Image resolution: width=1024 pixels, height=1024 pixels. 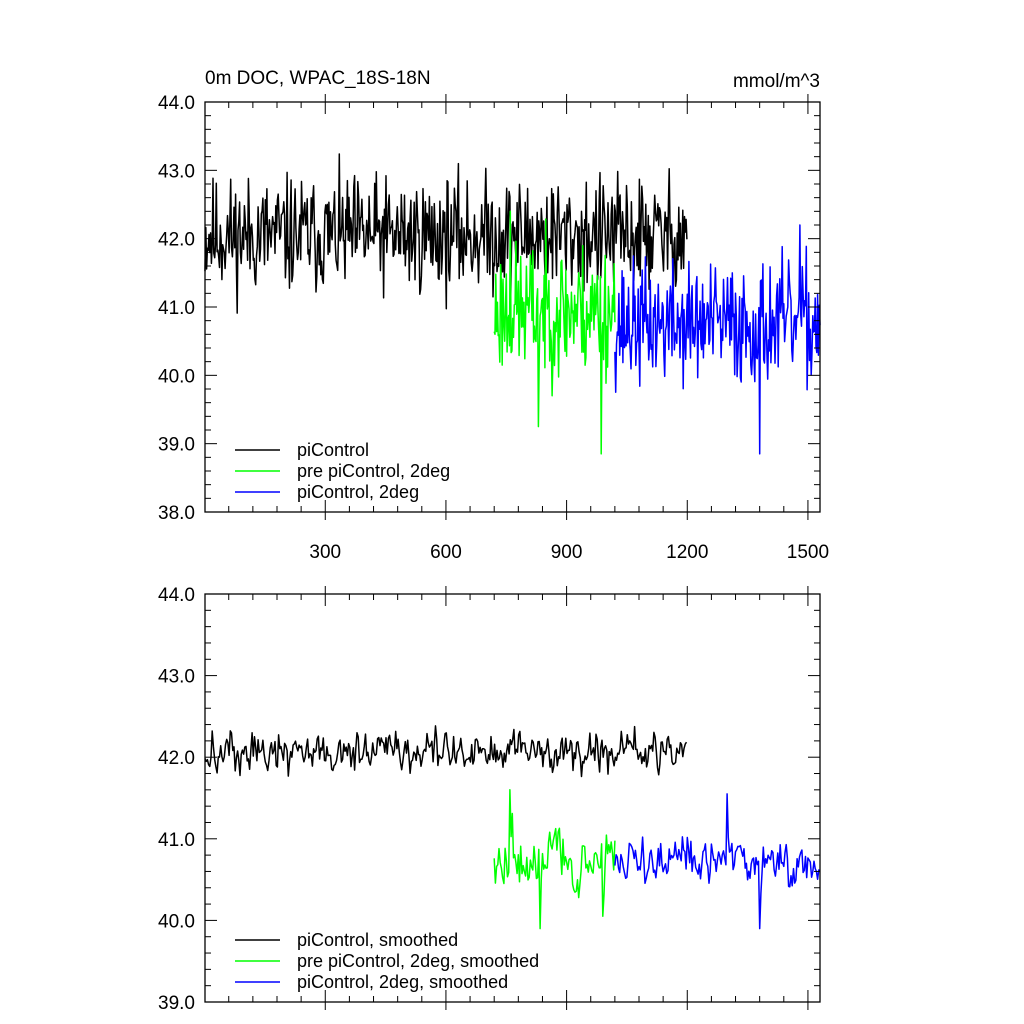 What do you see at coordinates (567, 552) in the screenshot?
I see `x-tick-label: 900` at bounding box center [567, 552].